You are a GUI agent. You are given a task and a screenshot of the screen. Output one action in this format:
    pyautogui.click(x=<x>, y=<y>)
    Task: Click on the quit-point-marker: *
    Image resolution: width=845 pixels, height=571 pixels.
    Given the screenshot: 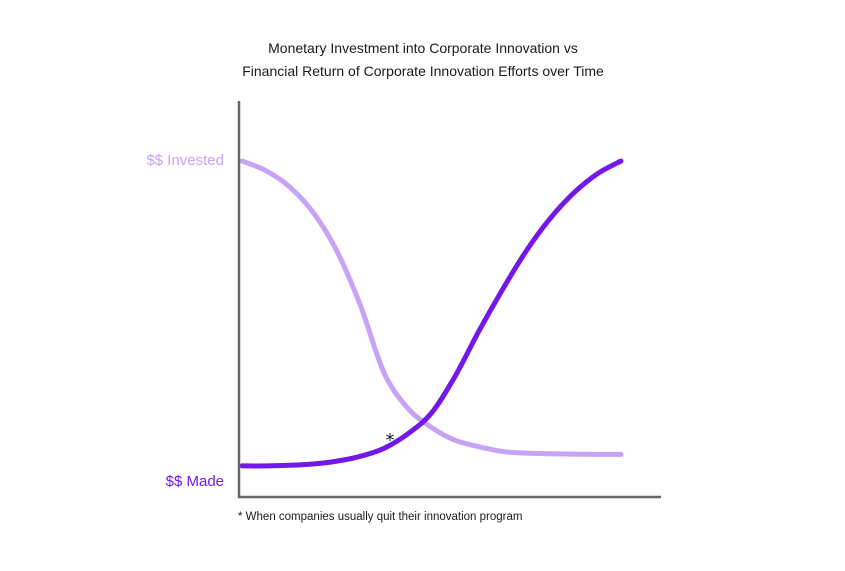 What is the action you would take?
    pyautogui.click(x=390, y=440)
    